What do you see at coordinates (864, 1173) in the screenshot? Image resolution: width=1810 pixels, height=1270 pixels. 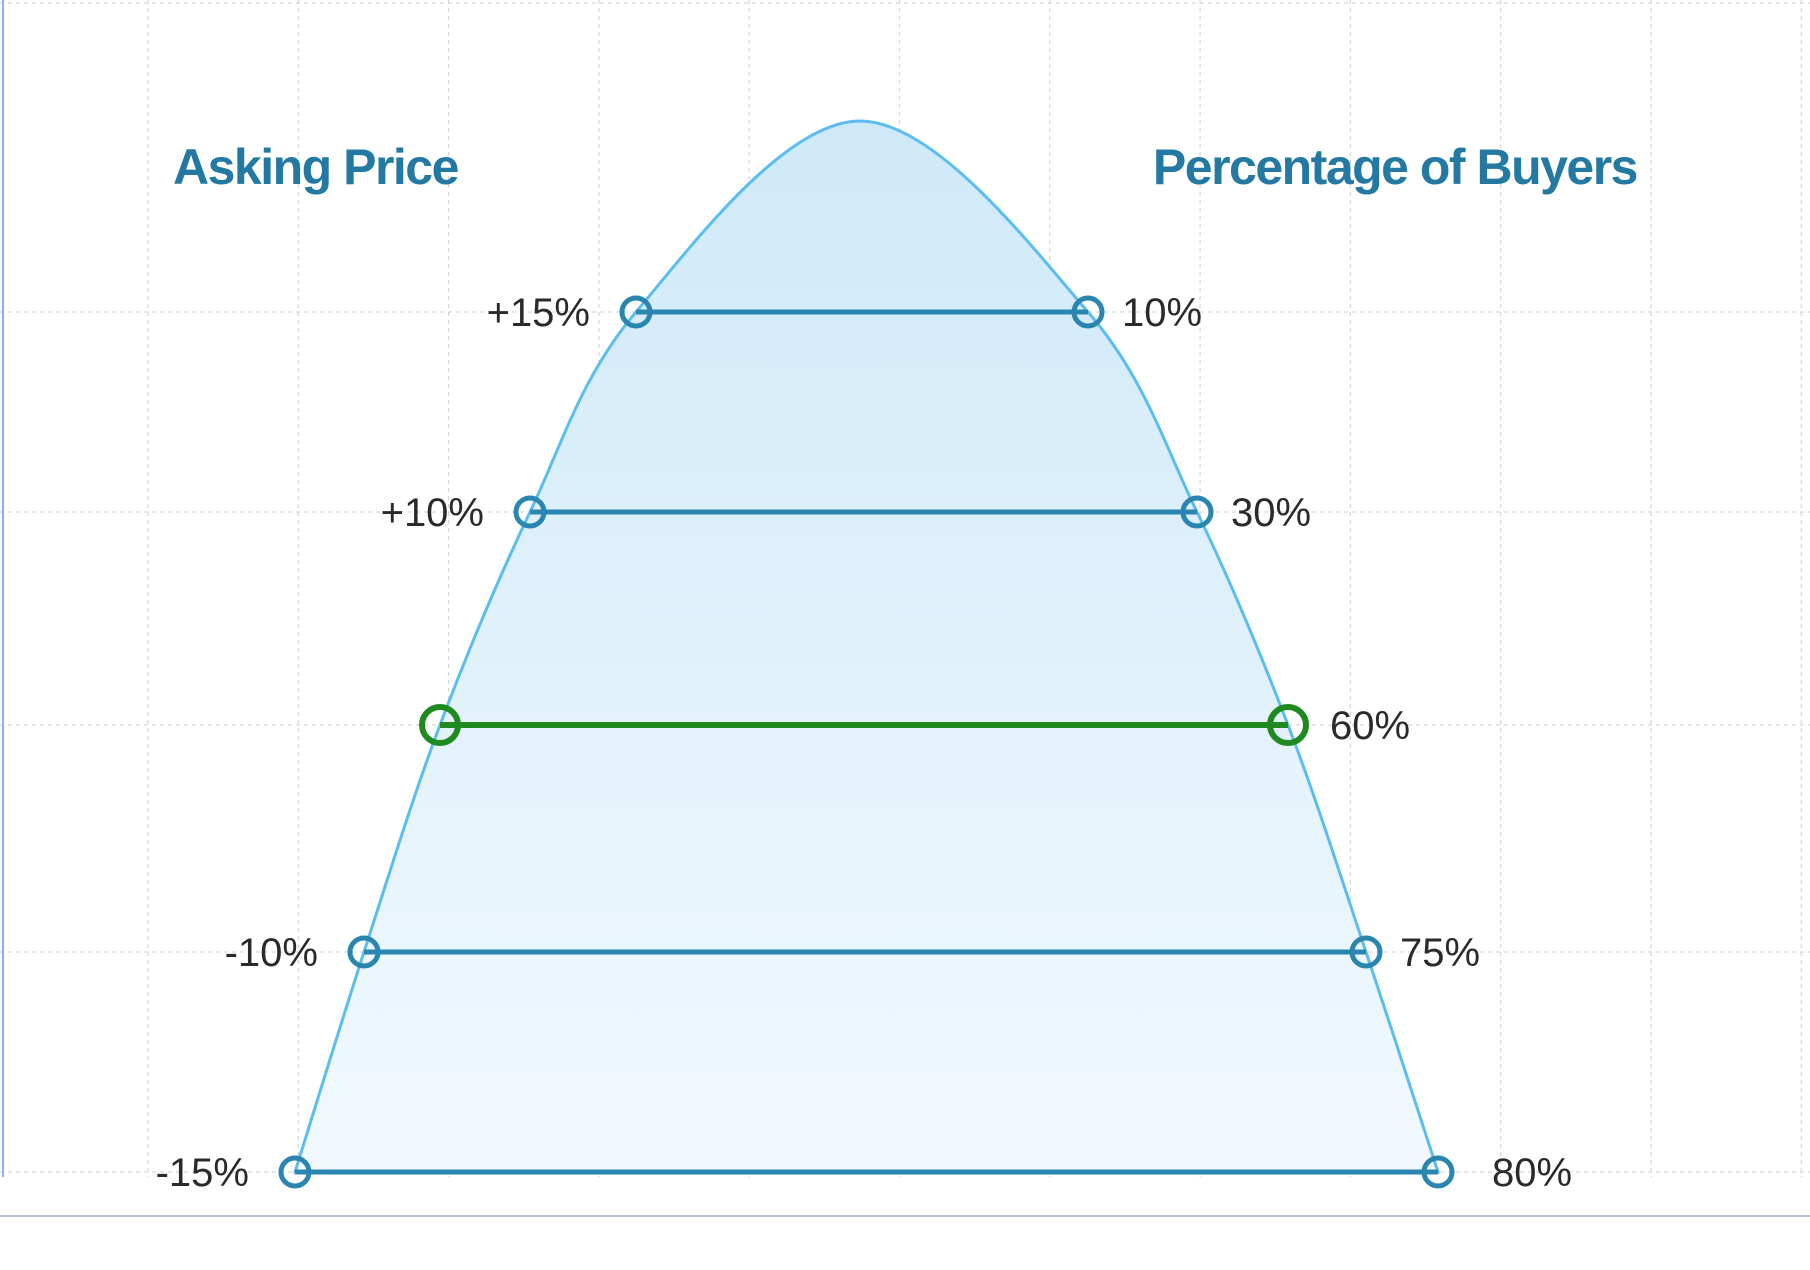 I see `price-row: -15% 80%` at bounding box center [864, 1173].